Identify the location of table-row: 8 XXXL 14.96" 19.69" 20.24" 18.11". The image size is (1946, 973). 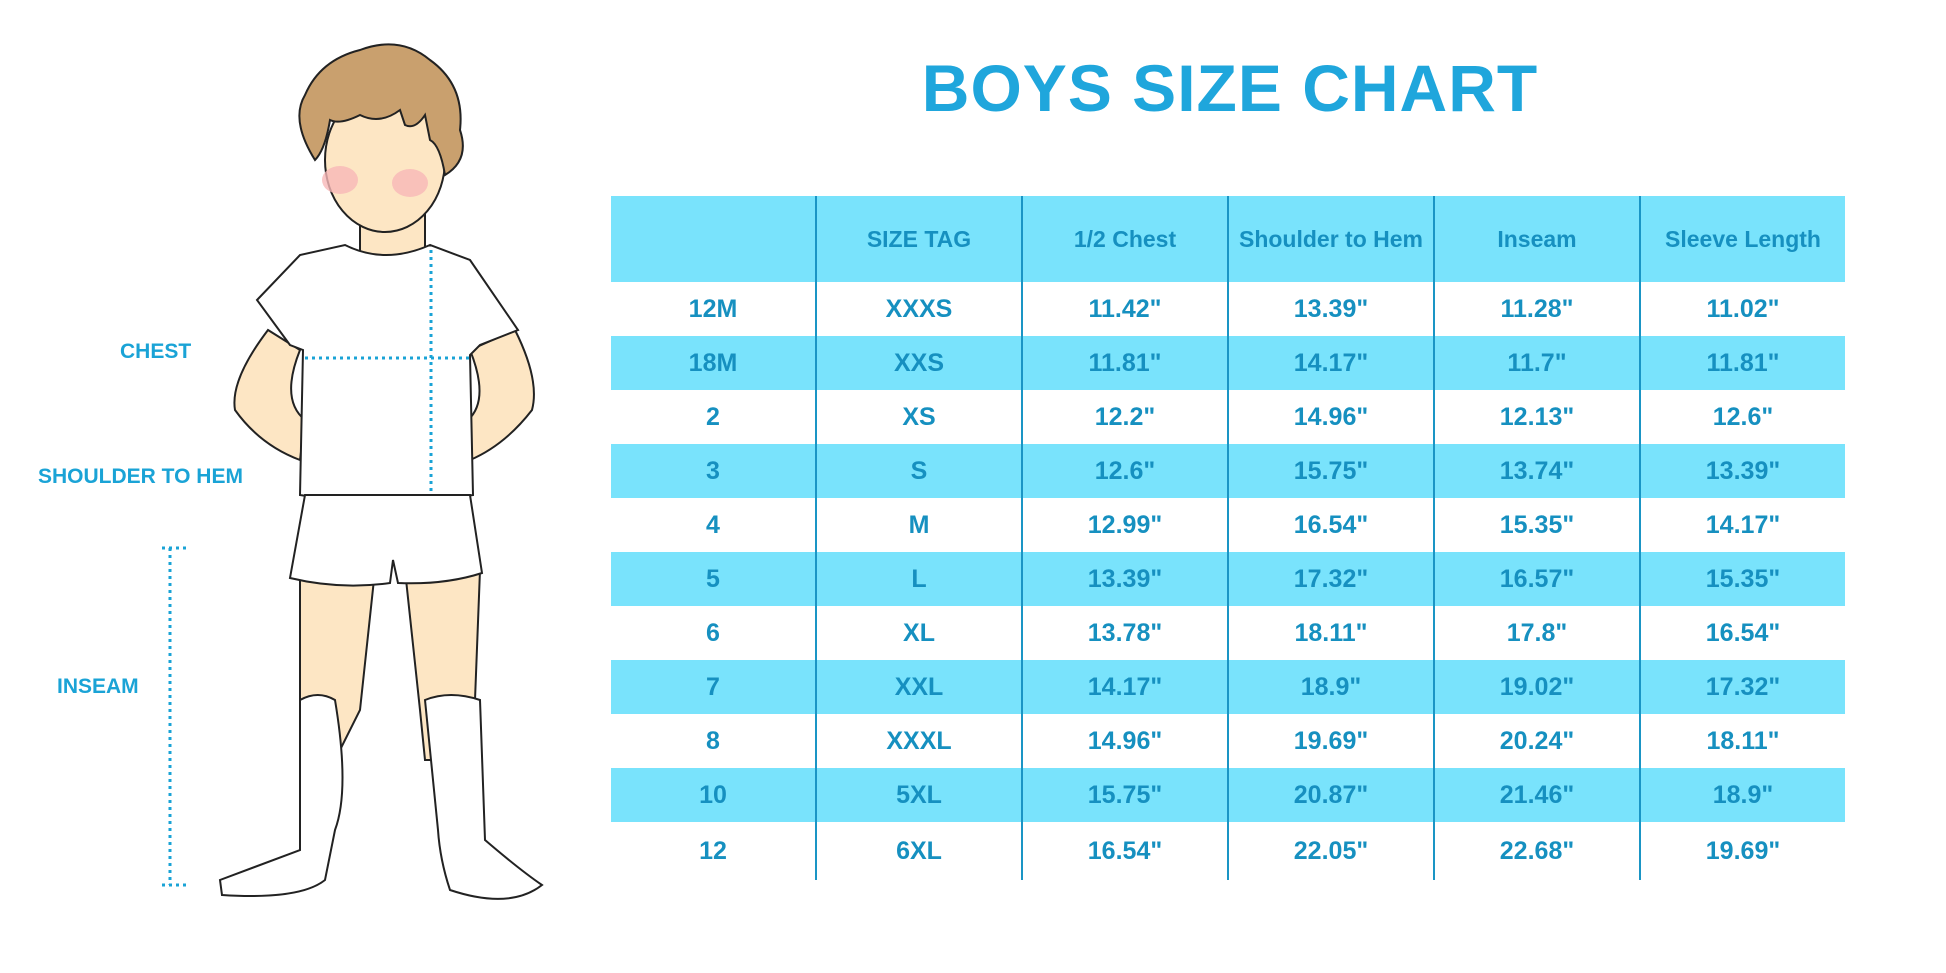
(1228, 741).